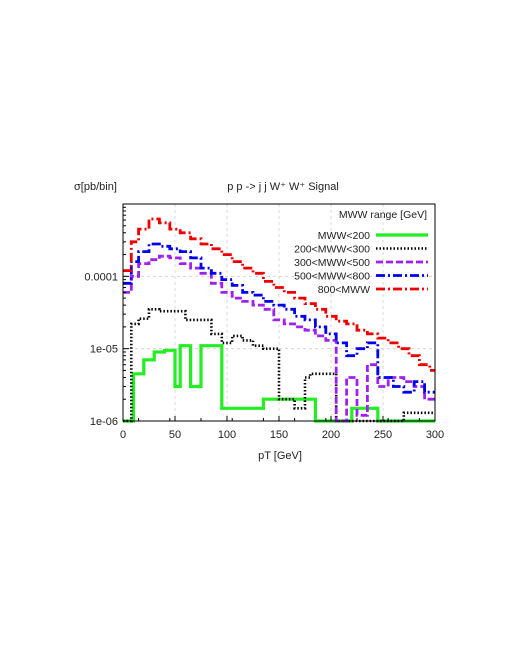  I want to click on legend-label: 800<MWW, so click(344, 290).